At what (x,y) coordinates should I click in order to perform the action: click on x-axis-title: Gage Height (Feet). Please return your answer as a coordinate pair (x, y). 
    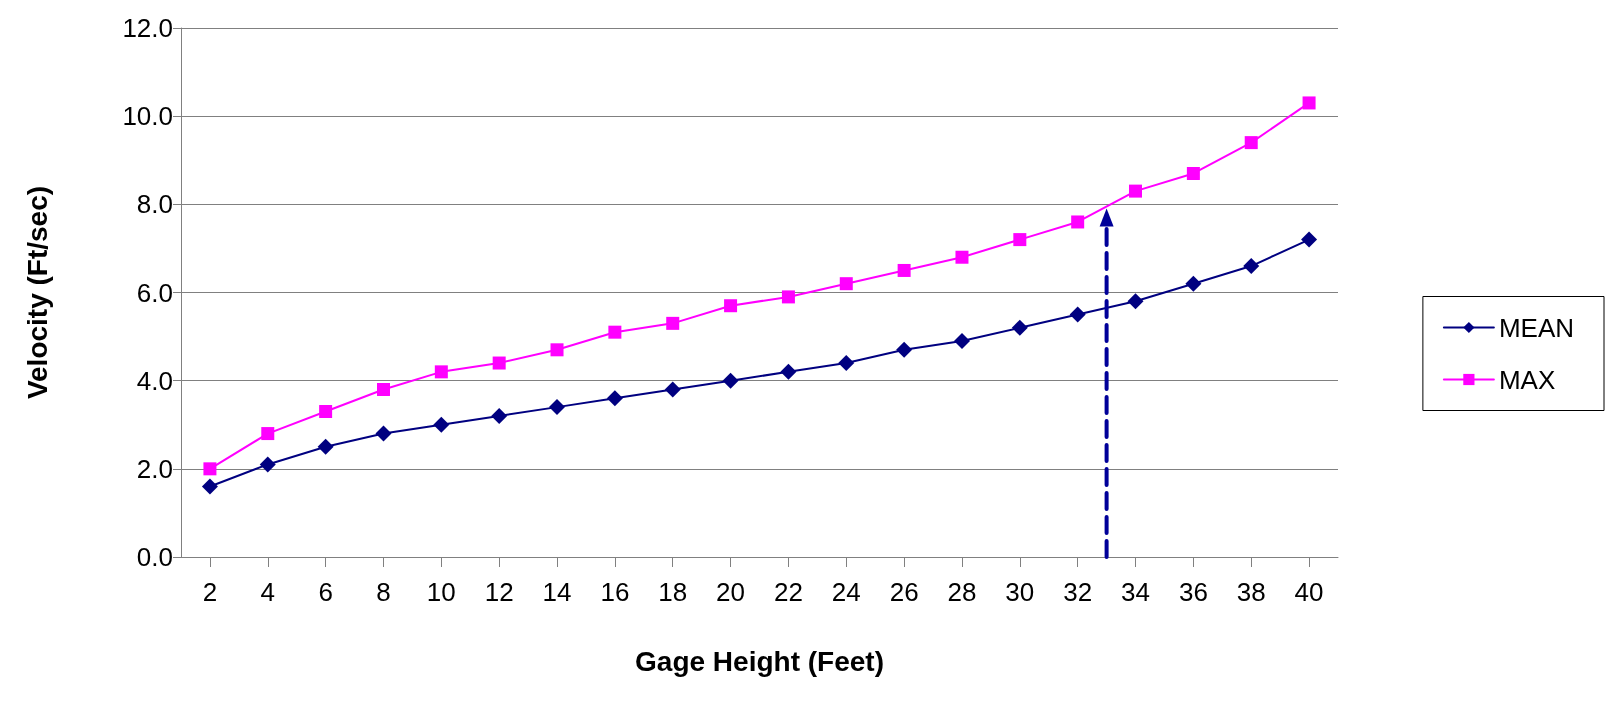
    Looking at the image, I should click on (759, 661).